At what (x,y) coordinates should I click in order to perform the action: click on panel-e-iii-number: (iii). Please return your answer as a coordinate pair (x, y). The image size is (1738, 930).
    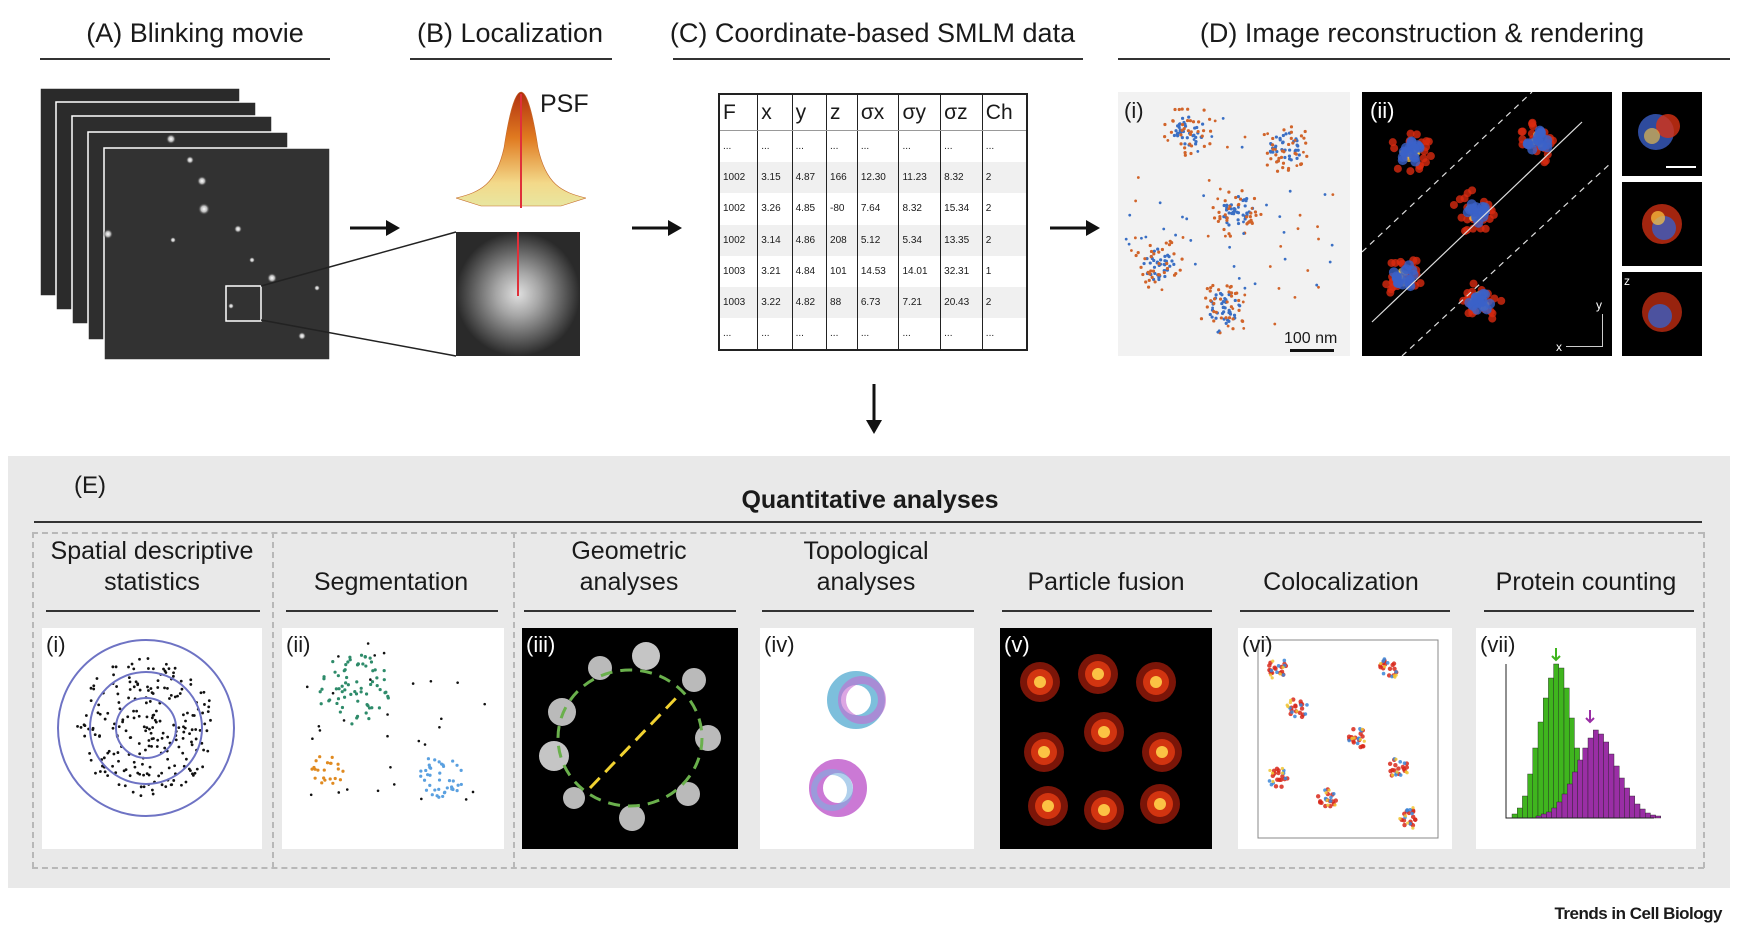
    Looking at the image, I should click on (541, 644).